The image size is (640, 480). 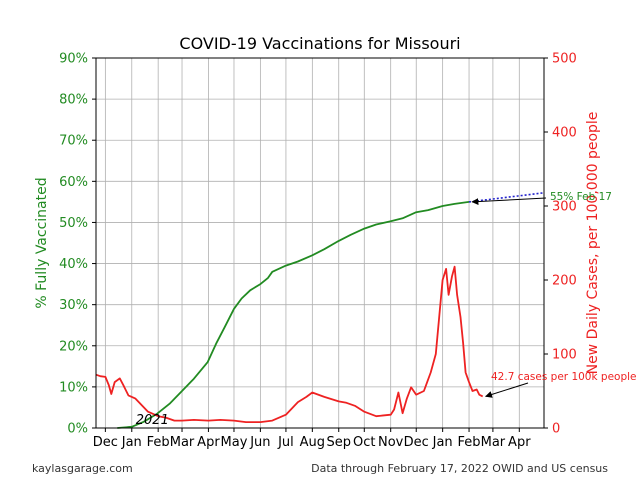 I want to click on footer-source-site: kaylasgarage.com, so click(x=82, y=468).